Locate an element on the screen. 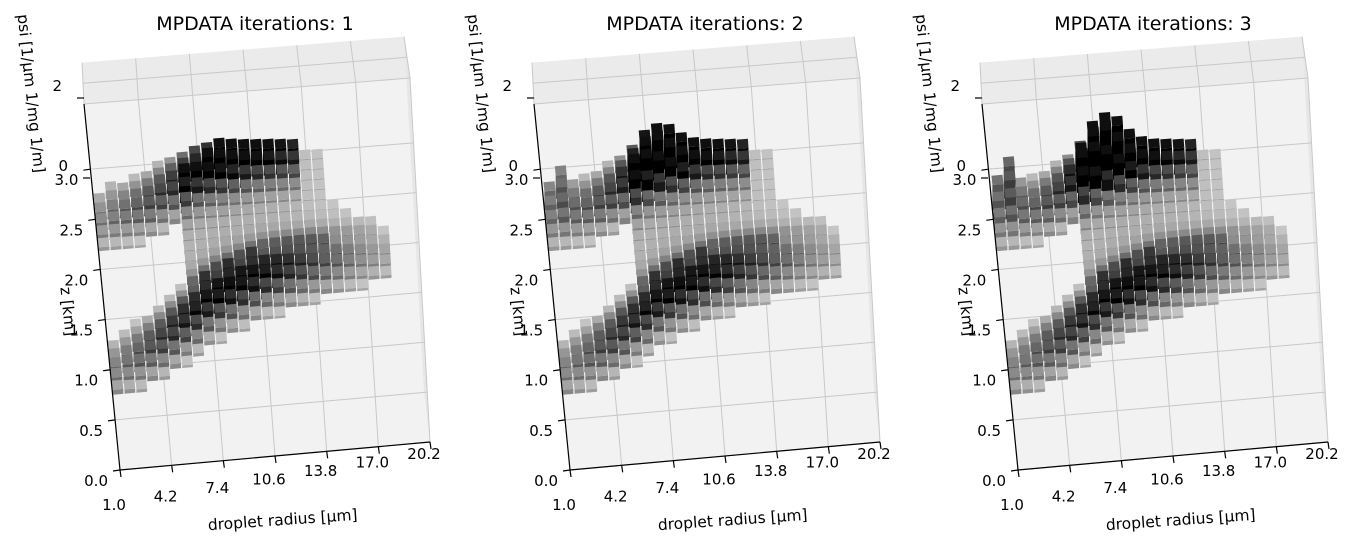 This screenshot has height=541, width=1368. bars is located at coordinates (1140, 253).